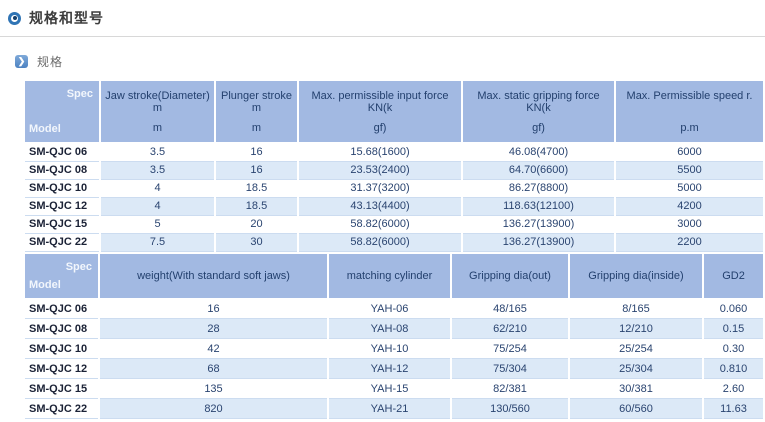 This screenshot has height=422, width=765. I want to click on value-cell: YAH-21, so click(390, 408).